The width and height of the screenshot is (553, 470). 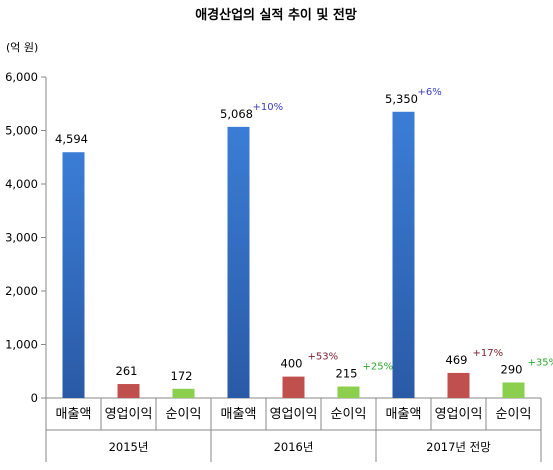 What do you see at coordinates (458, 385) in the screenshot?
I see `bar-2017년 전망-영업이익` at bounding box center [458, 385].